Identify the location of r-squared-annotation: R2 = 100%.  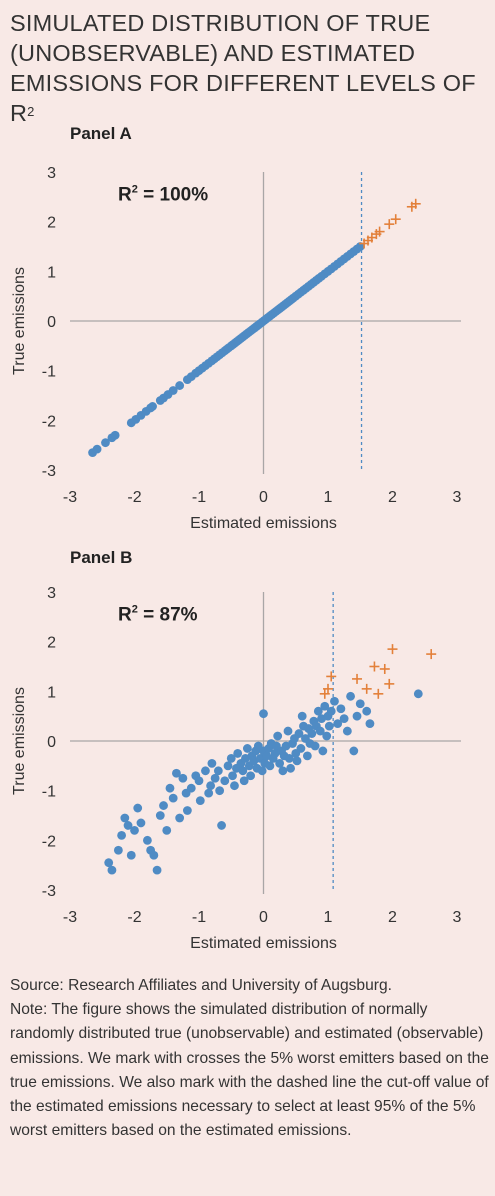
(163, 194).